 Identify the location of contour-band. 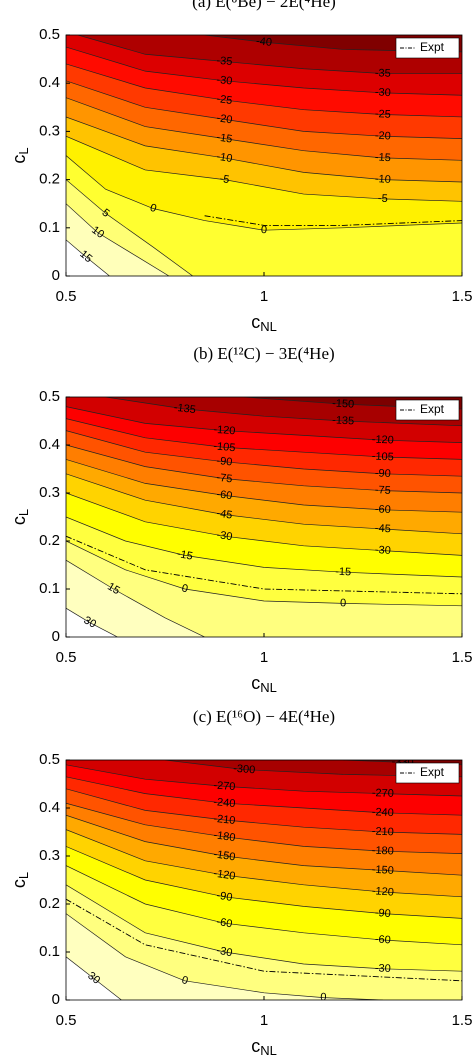
(313, 768).